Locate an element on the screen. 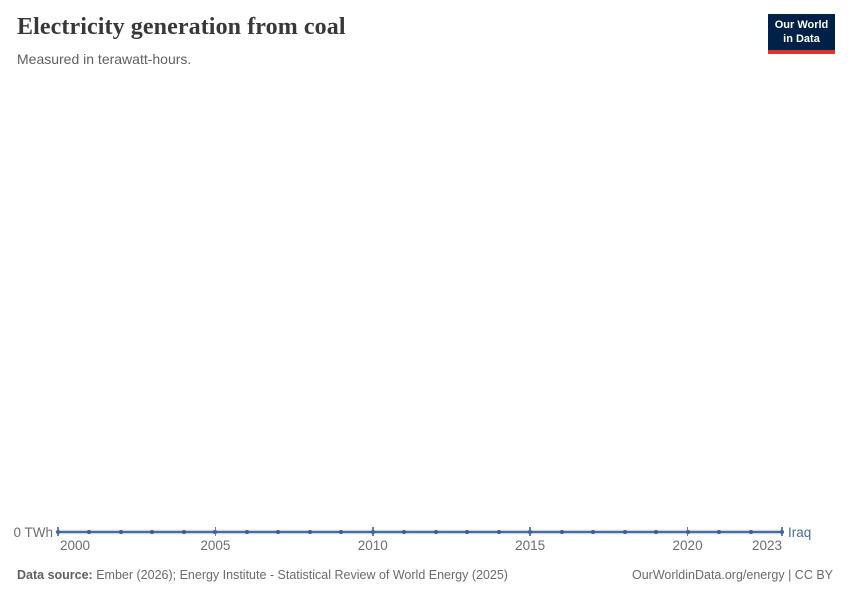 The height and width of the screenshot is (600, 850). x-tick-label-2000: 2000 is located at coordinates (75, 545).